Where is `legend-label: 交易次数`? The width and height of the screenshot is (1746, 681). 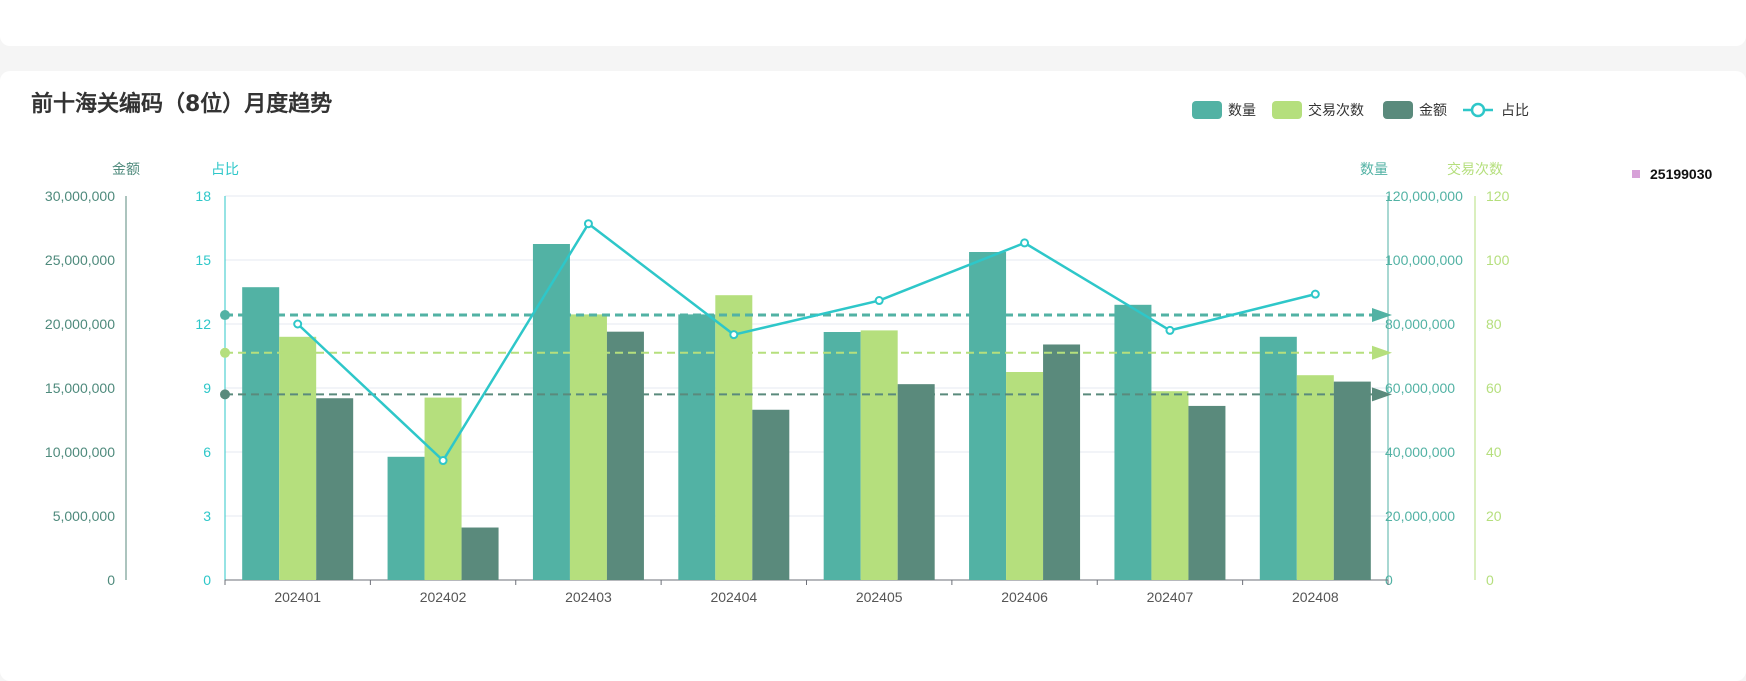 legend-label: 交易次数 is located at coordinates (1336, 110).